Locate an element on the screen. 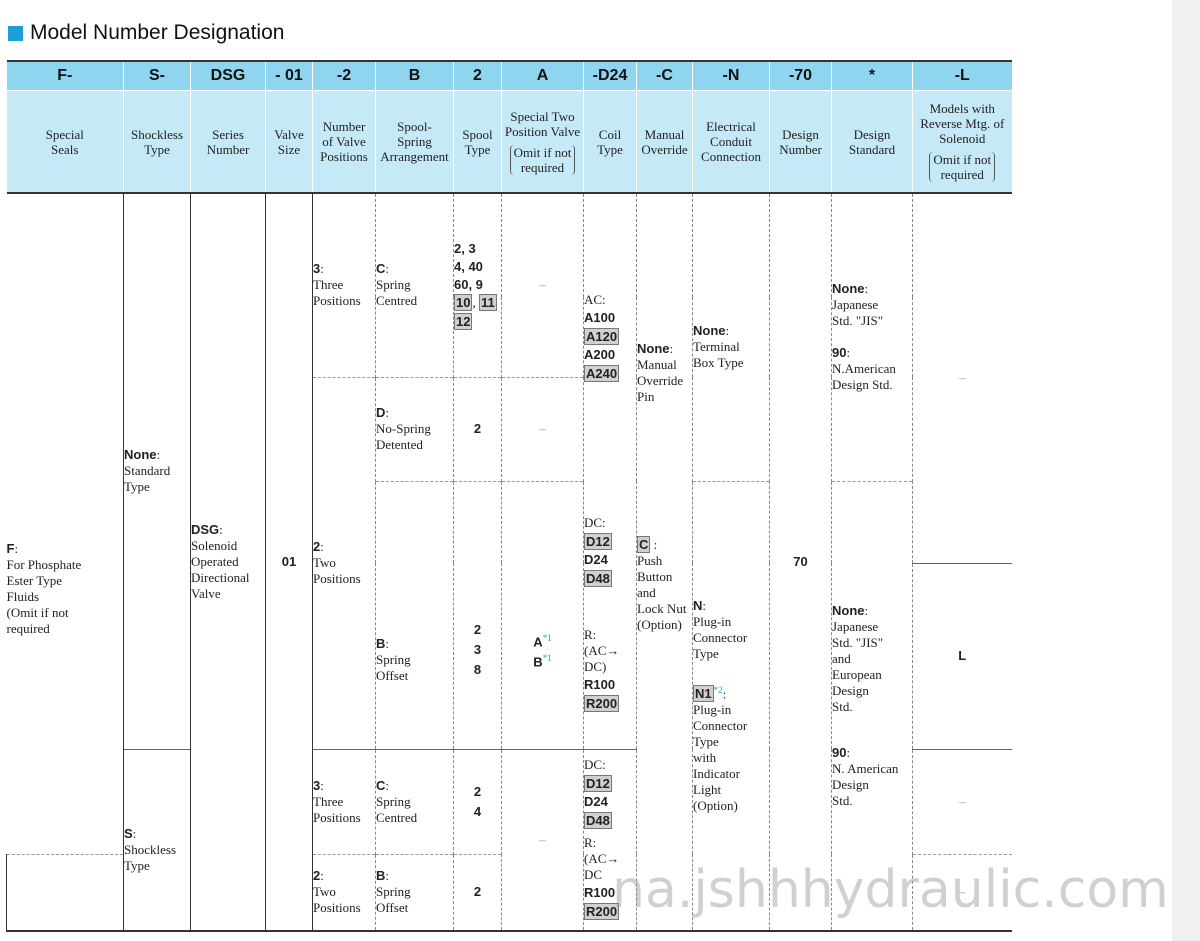 The width and height of the screenshot is (1200, 941). text-line: Standard is located at coordinates (872, 149).